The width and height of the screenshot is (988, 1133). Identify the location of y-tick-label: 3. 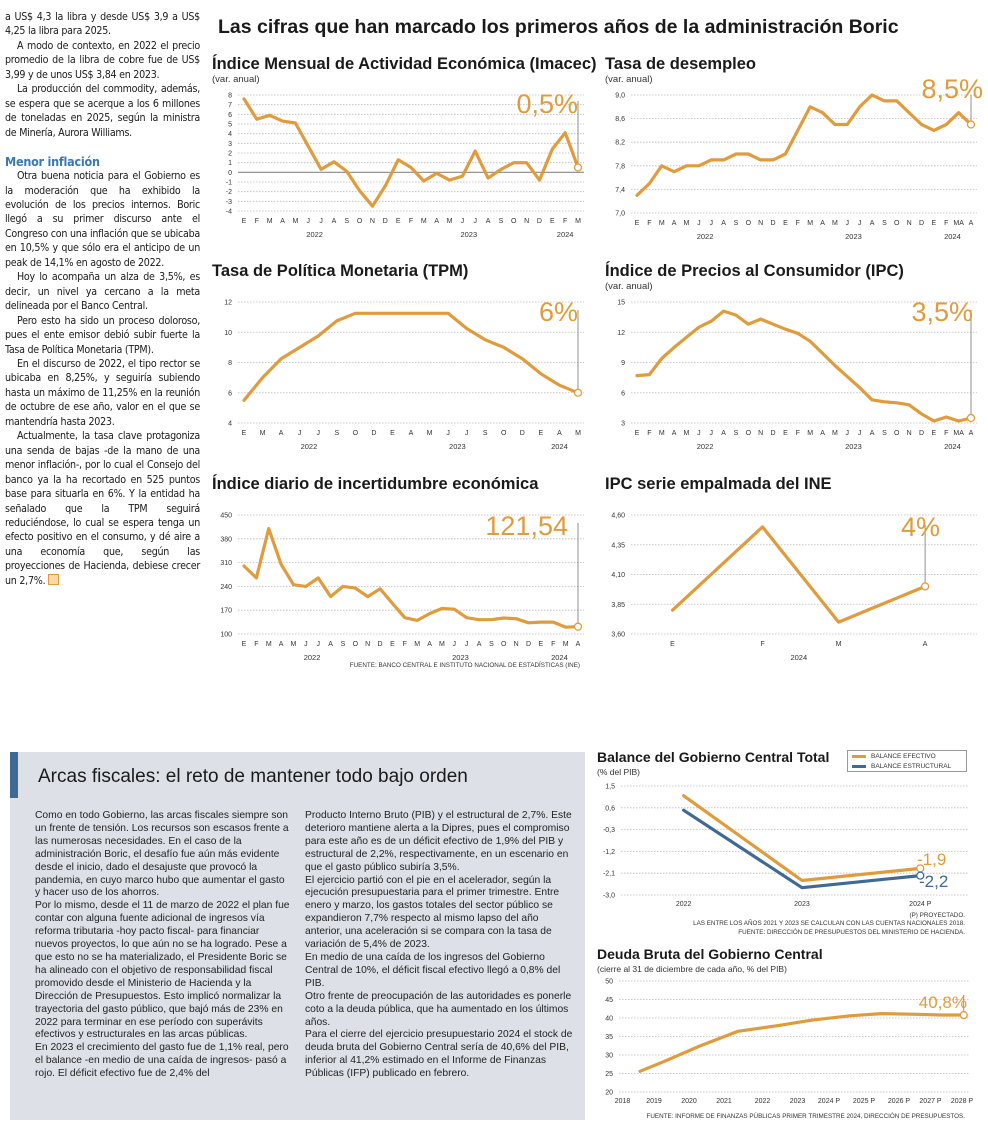
(230, 144).